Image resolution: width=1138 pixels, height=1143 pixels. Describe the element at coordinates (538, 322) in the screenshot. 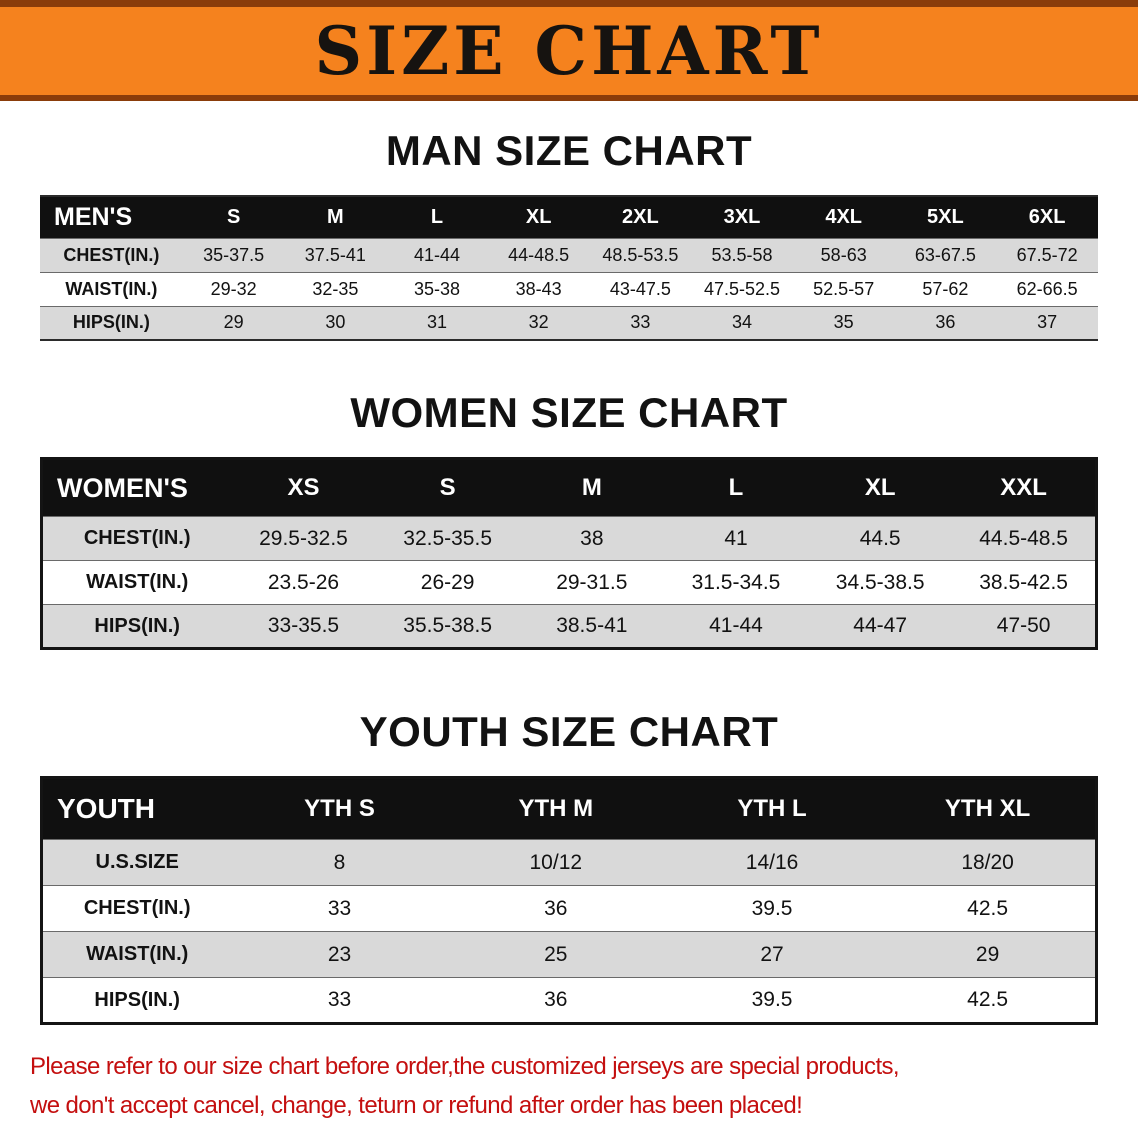

I see `size-value: 32` at that location.